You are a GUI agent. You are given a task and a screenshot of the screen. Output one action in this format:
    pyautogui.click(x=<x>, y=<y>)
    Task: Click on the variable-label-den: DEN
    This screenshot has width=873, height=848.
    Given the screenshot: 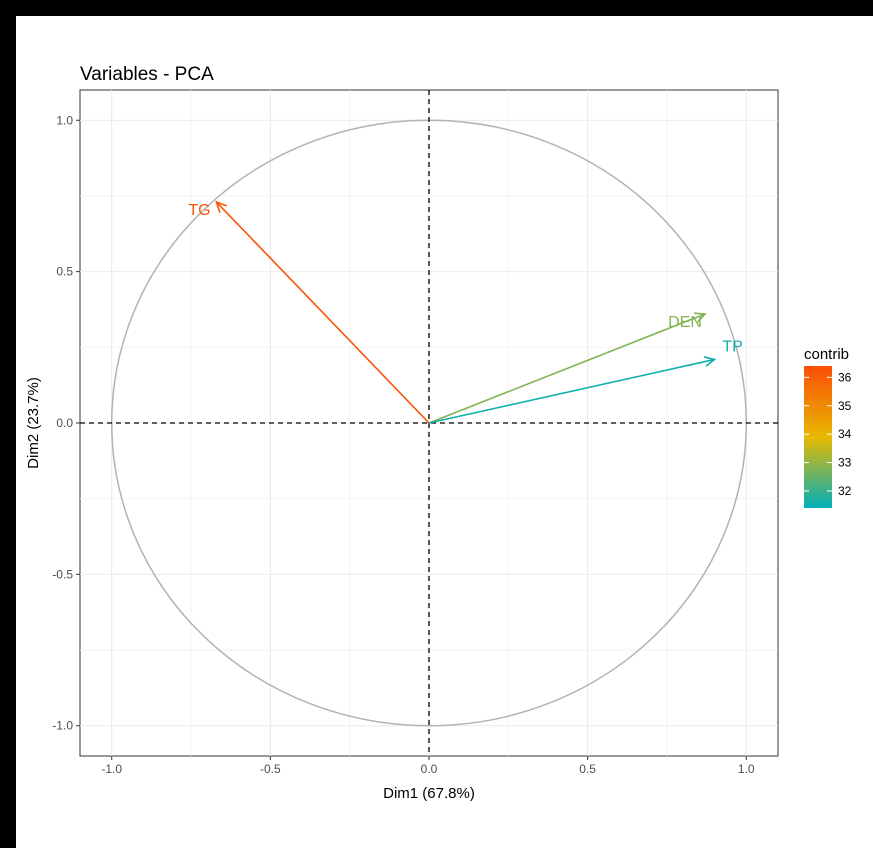 What is the action you would take?
    pyautogui.click(x=685, y=322)
    